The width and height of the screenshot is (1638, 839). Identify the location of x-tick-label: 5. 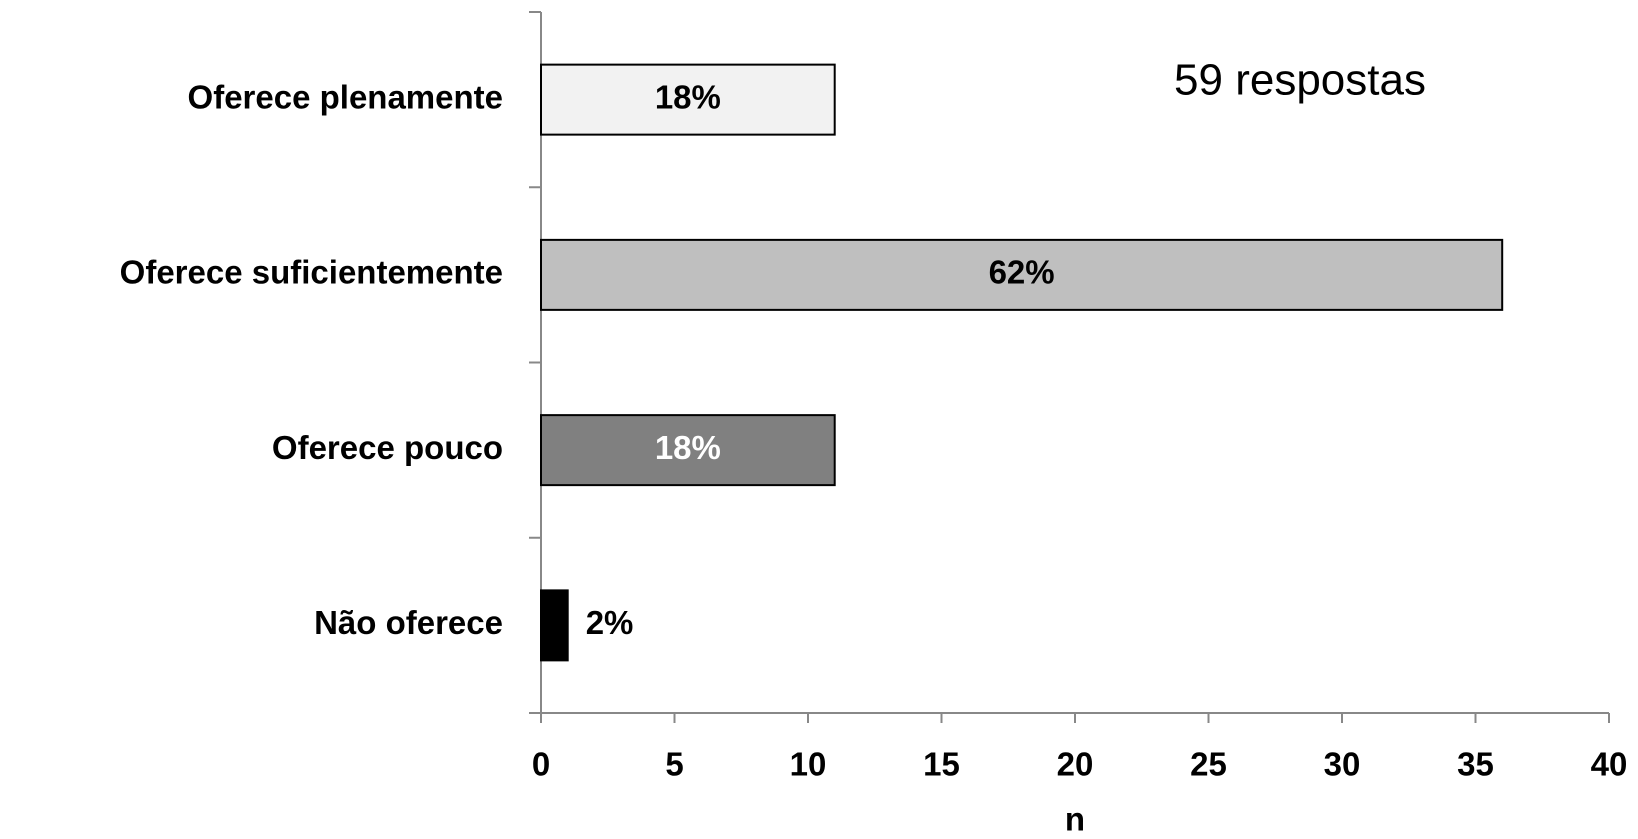
(674, 764).